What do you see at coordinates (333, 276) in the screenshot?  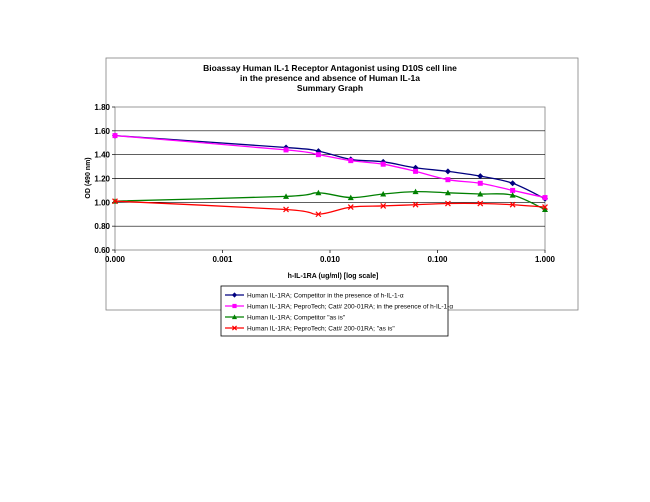 I see `x-axis-title: h-IL-1RA (ug/ml) [log scale]` at bounding box center [333, 276].